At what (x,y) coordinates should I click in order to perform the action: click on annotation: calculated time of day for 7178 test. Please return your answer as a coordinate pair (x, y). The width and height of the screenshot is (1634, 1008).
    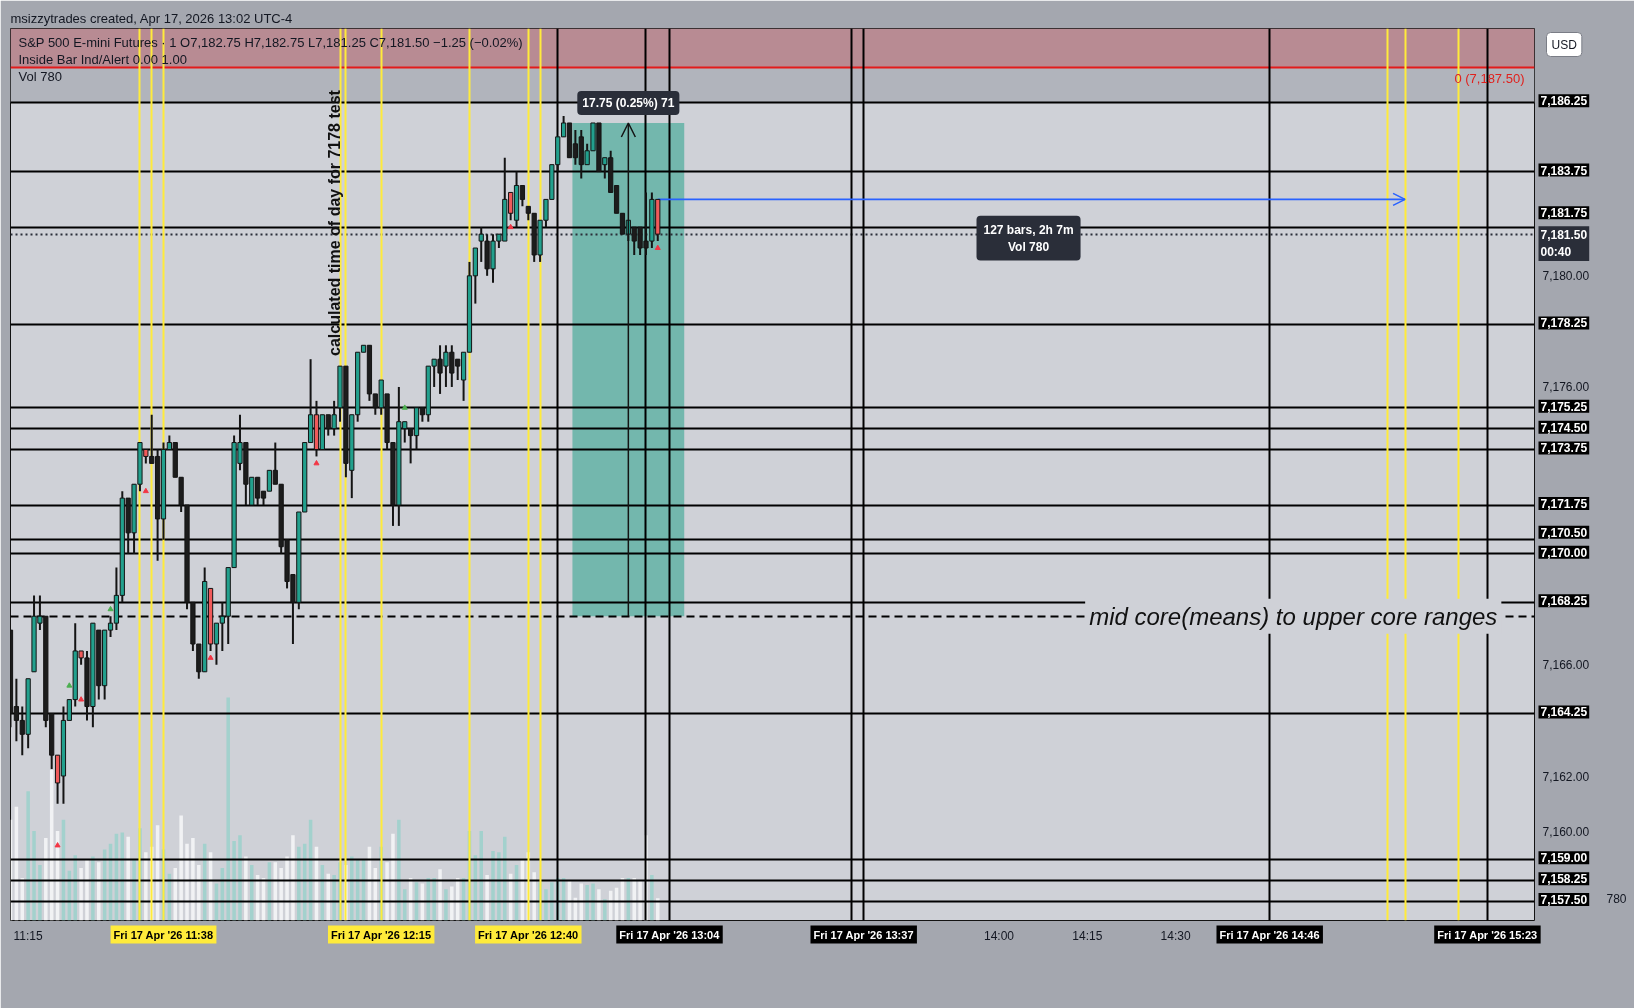
    Looking at the image, I should click on (334, 222).